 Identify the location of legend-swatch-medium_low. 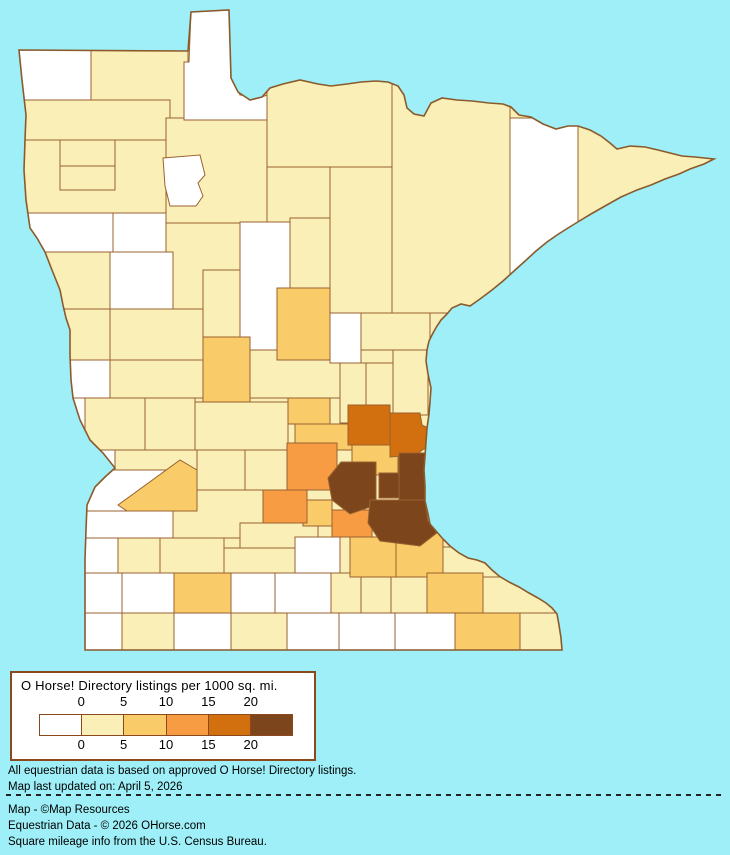
(144, 725).